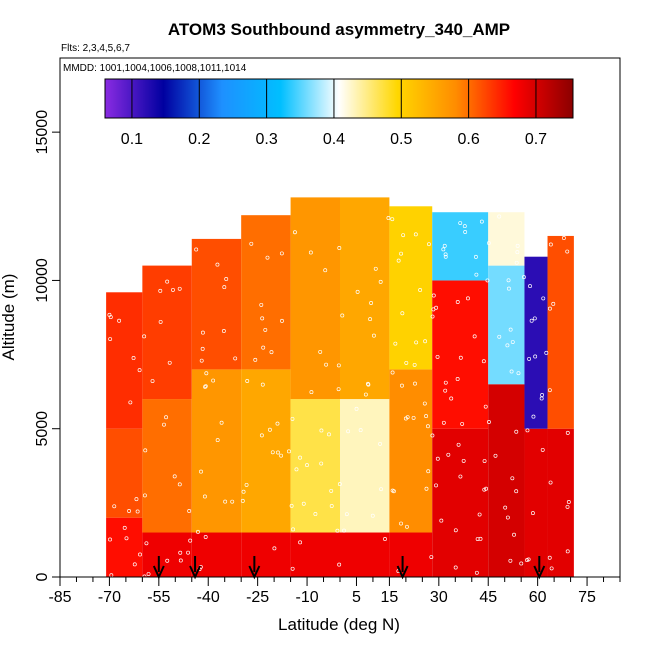  Describe the element at coordinates (9, 317) in the screenshot. I see `y-axis-label: Altitude (m)` at that location.